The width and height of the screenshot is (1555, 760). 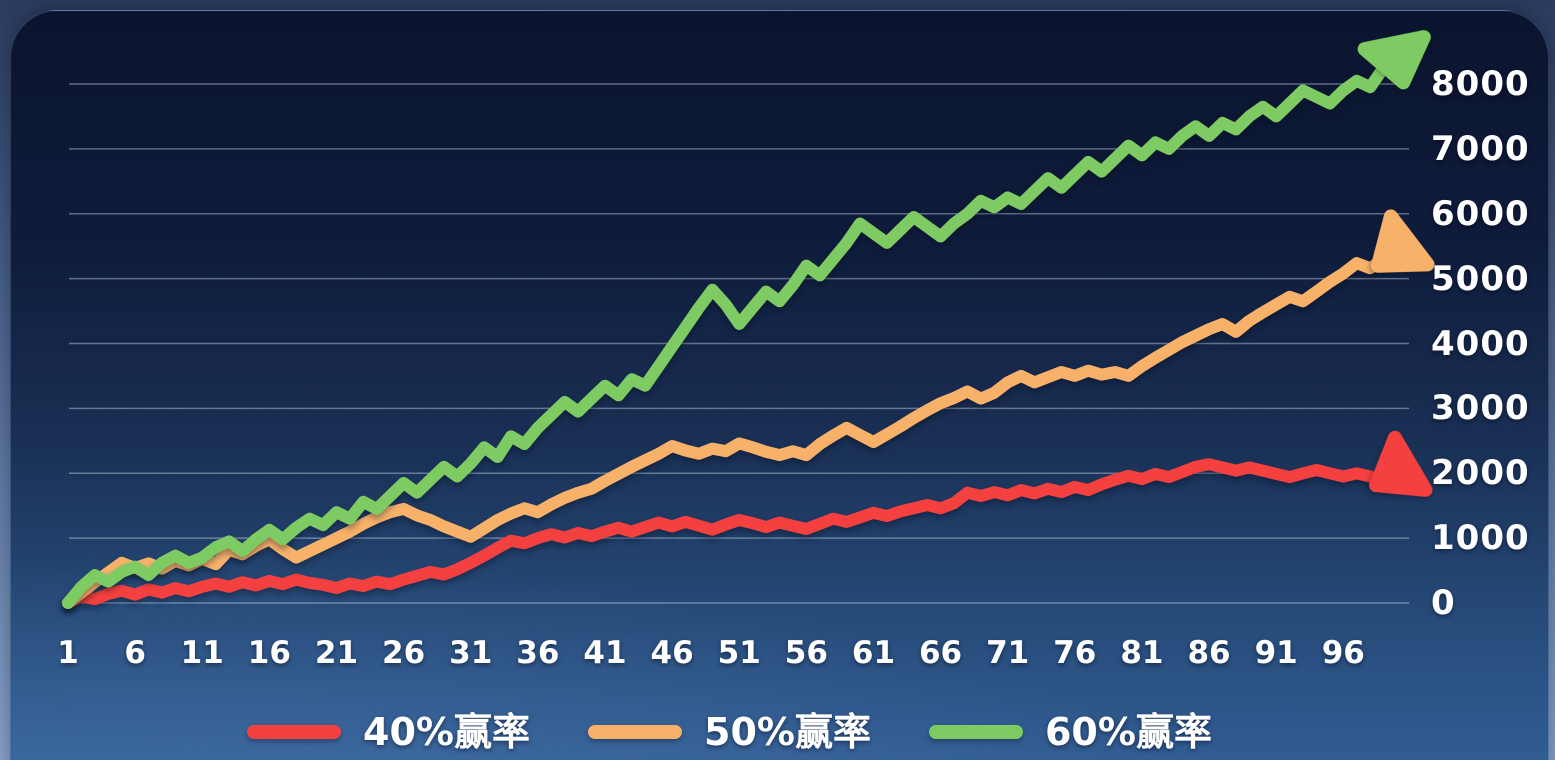 What do you see at coordinates (787, 732) in the screenshot?
I see `legend-label: 50%赢率` at bounding box center [787, 732].